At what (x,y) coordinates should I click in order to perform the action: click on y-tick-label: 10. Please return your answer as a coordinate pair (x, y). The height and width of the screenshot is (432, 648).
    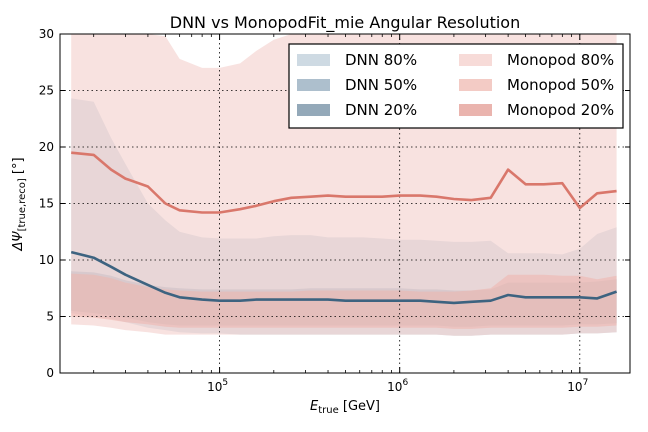
    Looking at the image, I should click on (46, 260).